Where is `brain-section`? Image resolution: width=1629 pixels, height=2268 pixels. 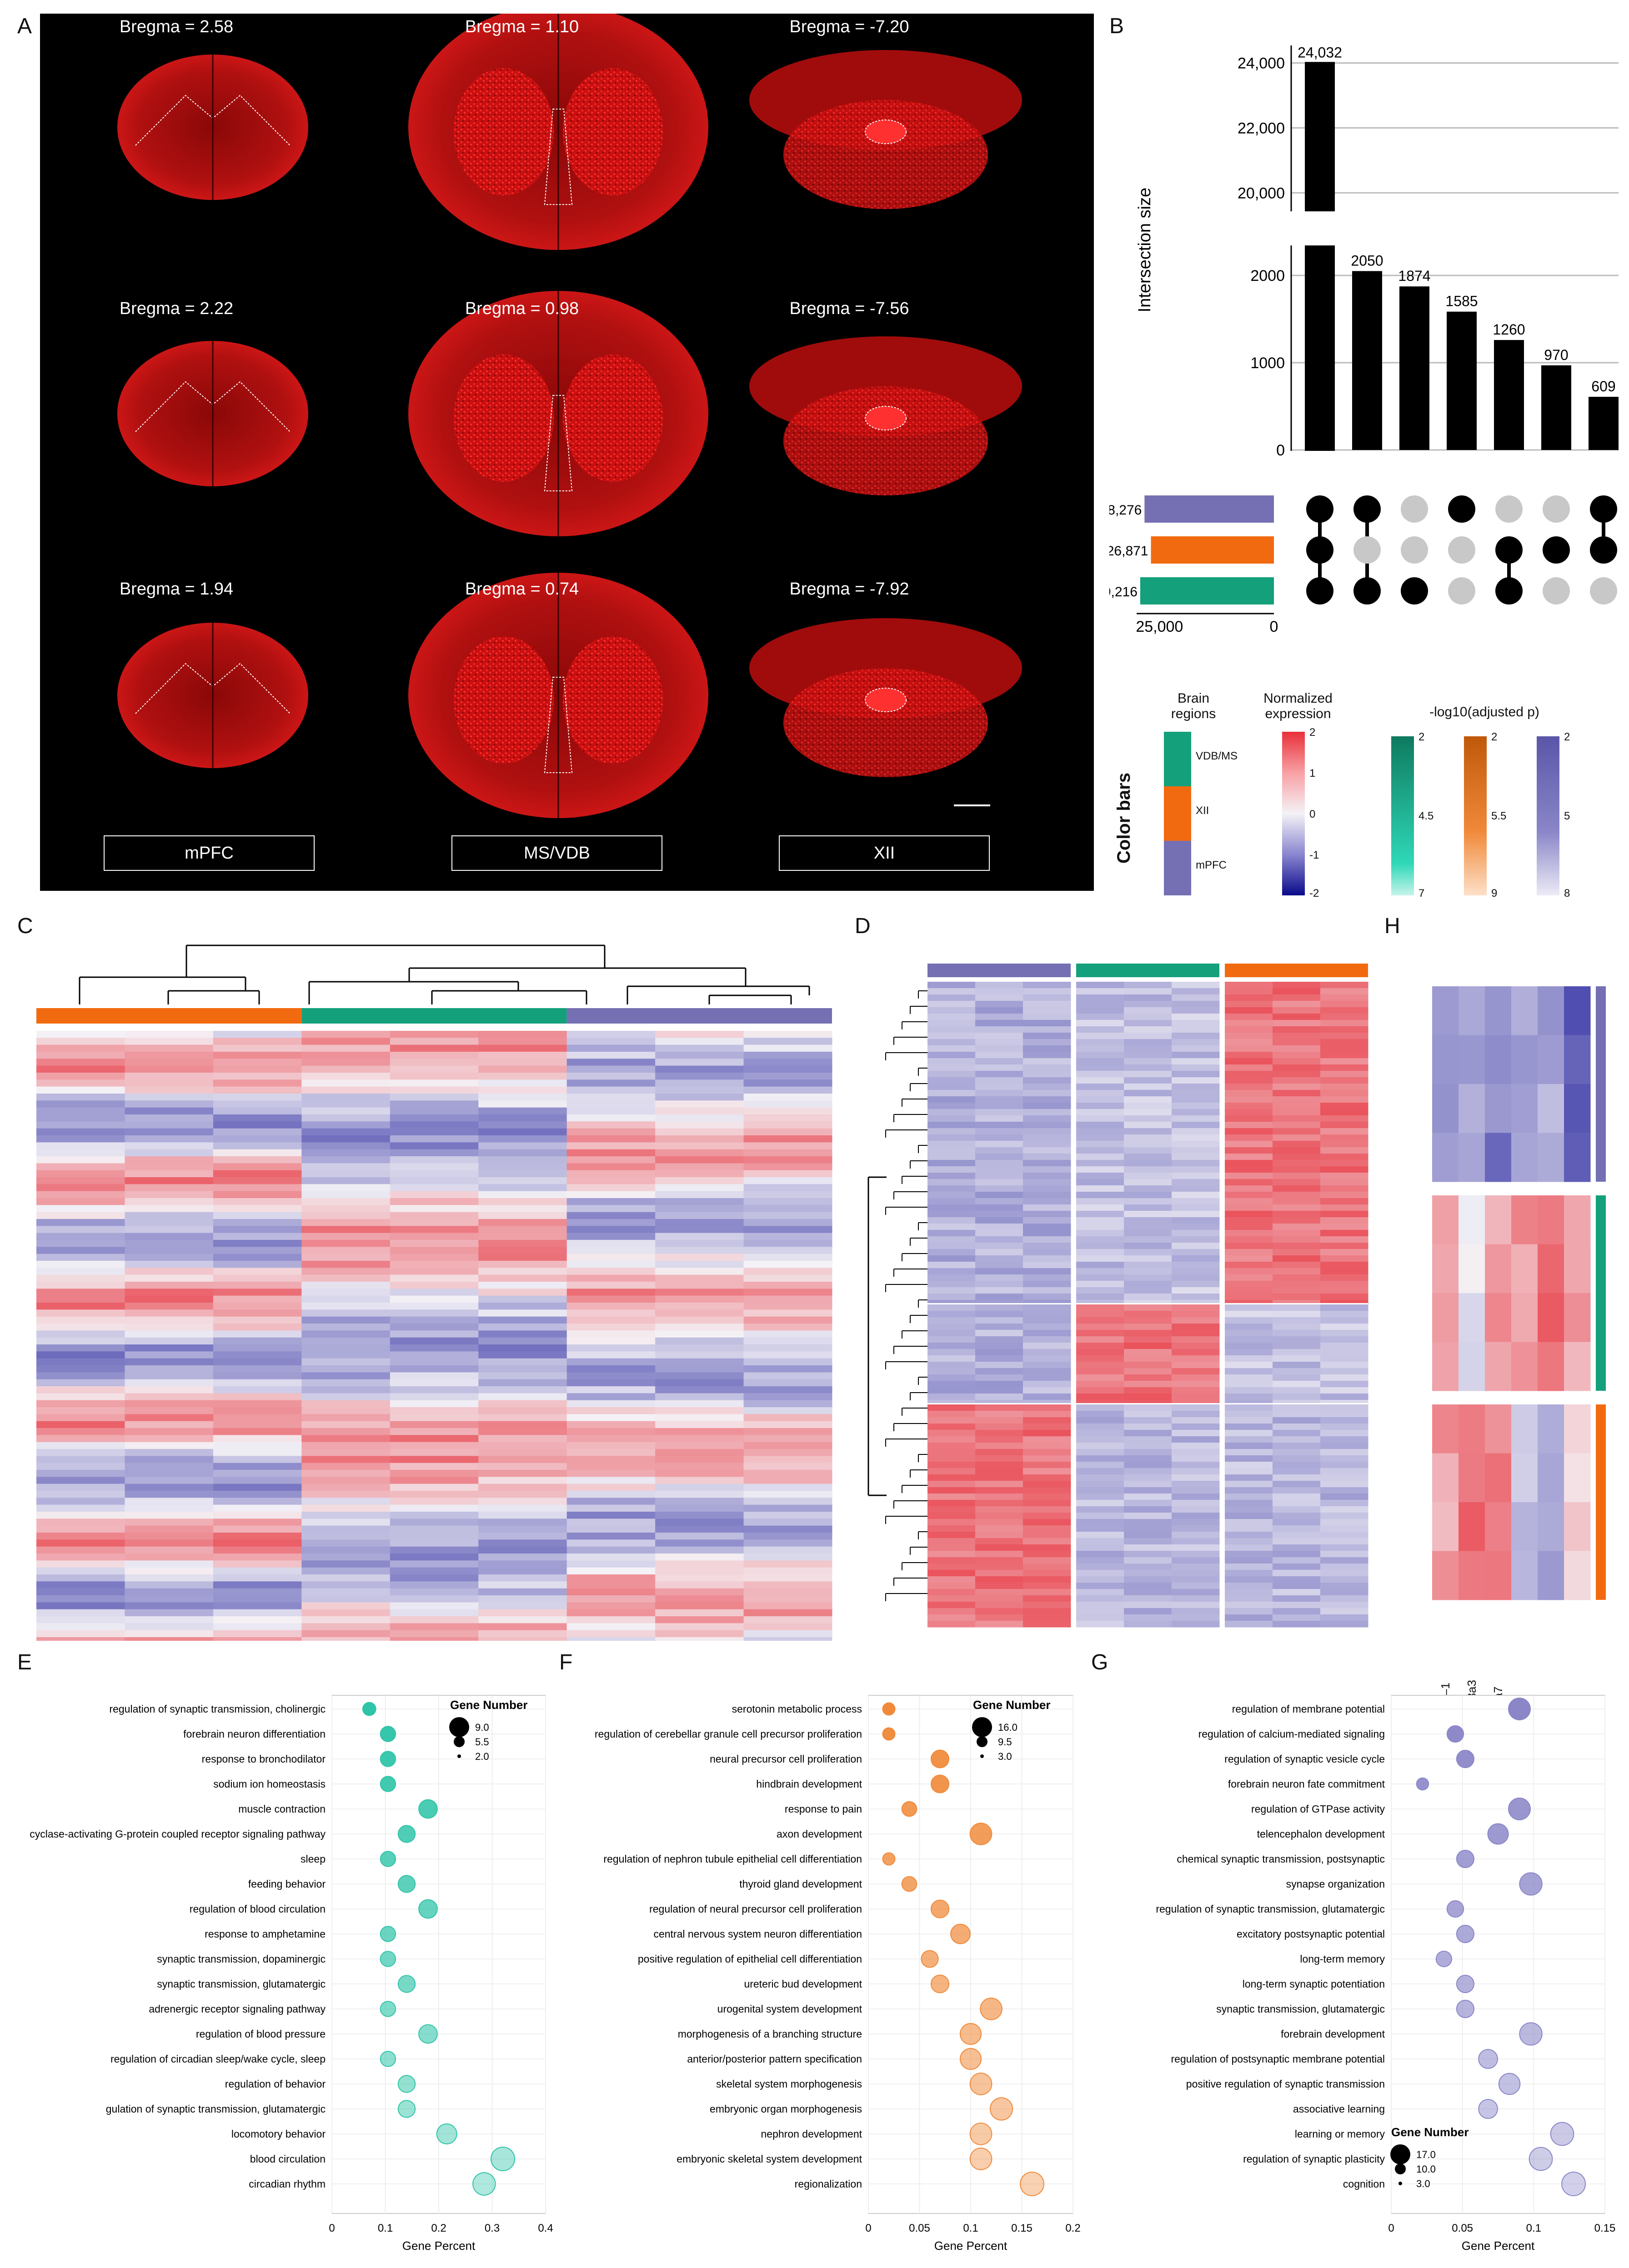 brain-section is located at coordinates (885, 416).